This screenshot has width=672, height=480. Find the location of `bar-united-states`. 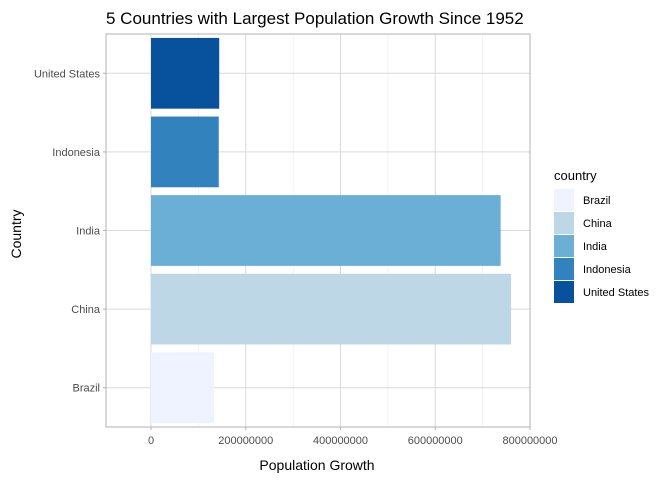

bar-united-states is located at coordinates (185, 73).